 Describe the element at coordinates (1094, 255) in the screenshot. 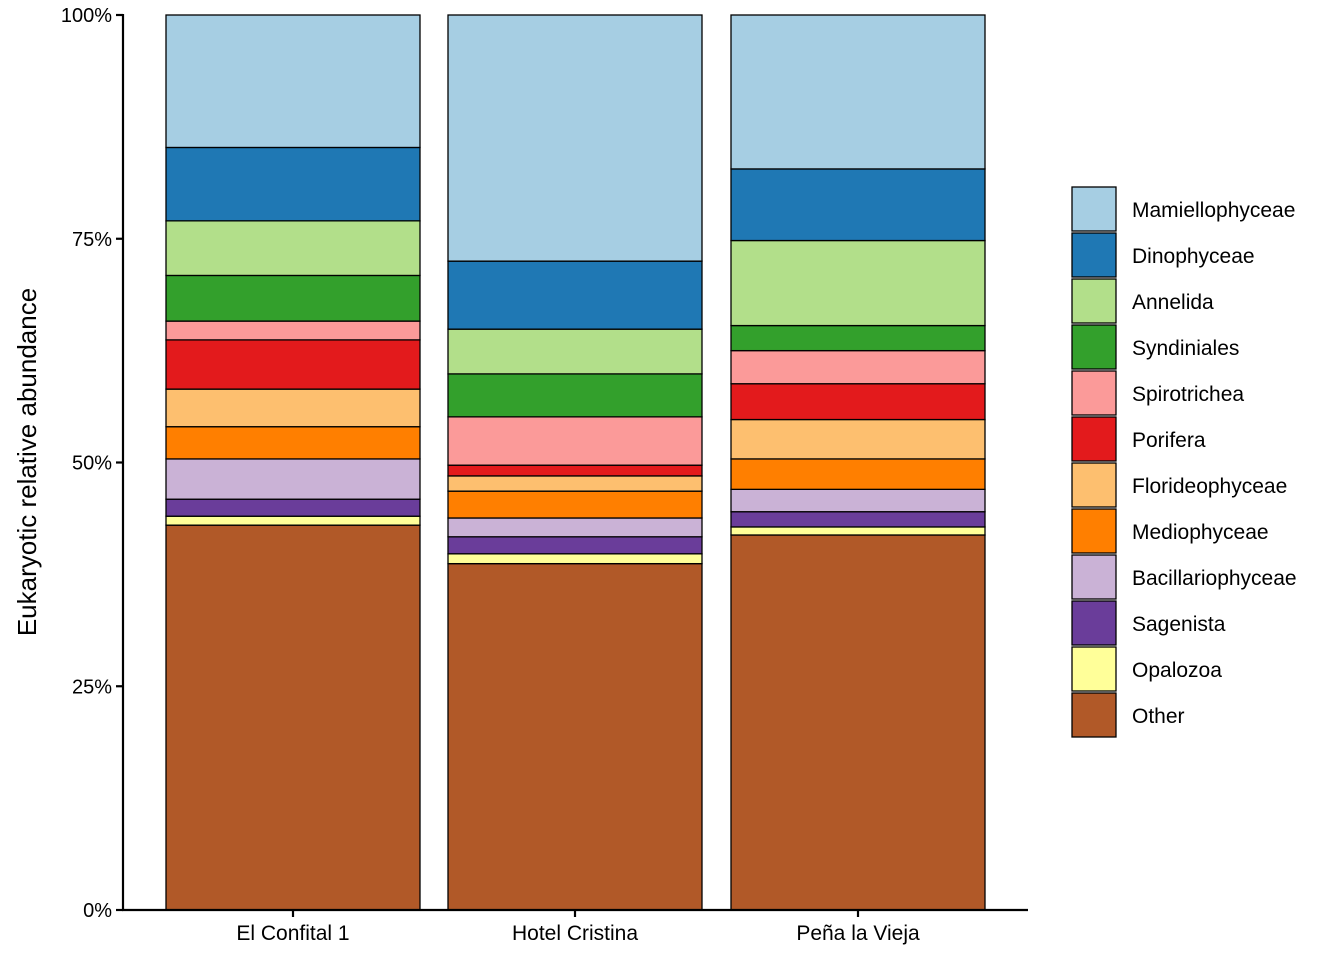

I see `legend-swatch-dinophyceae` at that location.